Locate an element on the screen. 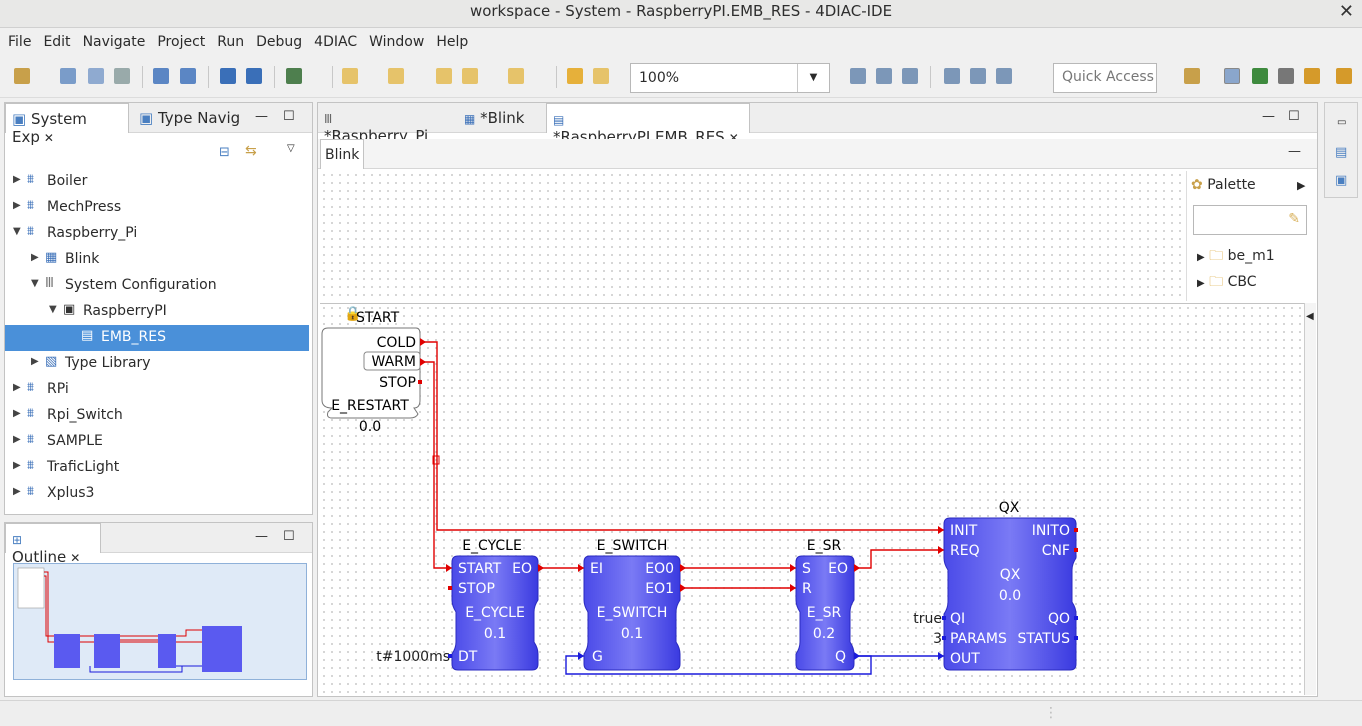 The image size is (1362, 726). align-right-icon is located at coordinates (910, 76).